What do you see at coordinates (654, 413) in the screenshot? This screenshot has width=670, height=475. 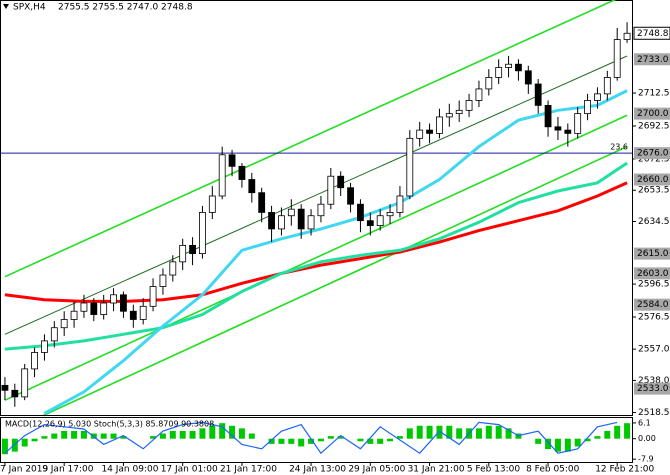 I see `y-tick-label: 2518.5` at bounding box center [654, 413].